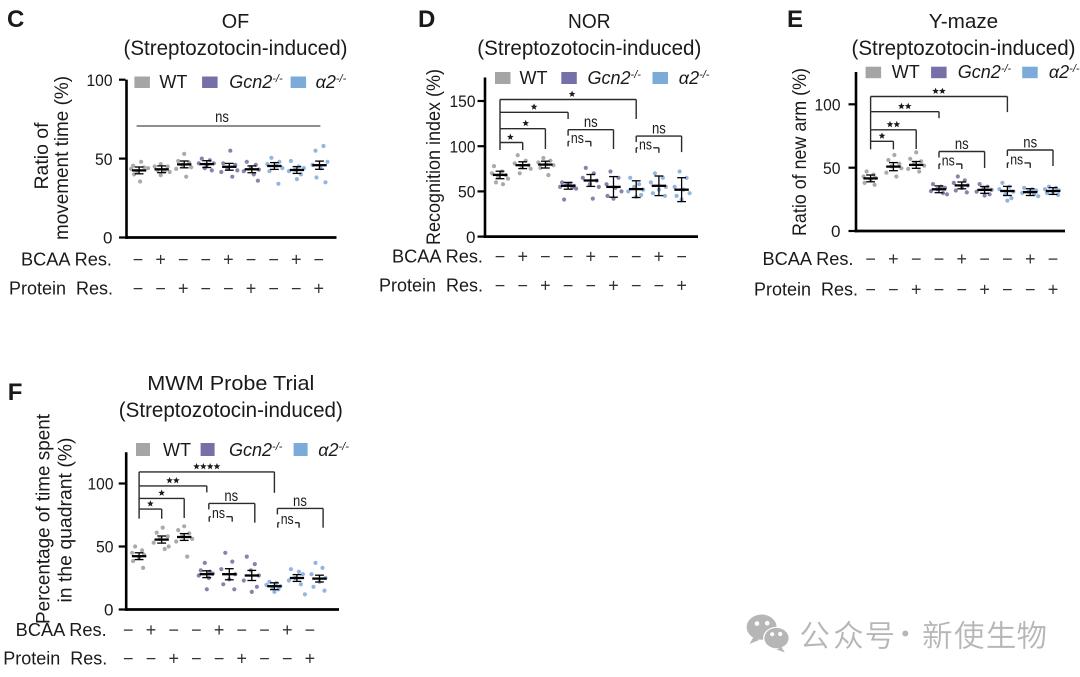 This screenshot has height=677, width=1080. Describe the element at coordinates (795, 19) in the screenshot. I see `svg-text: E` at that location.